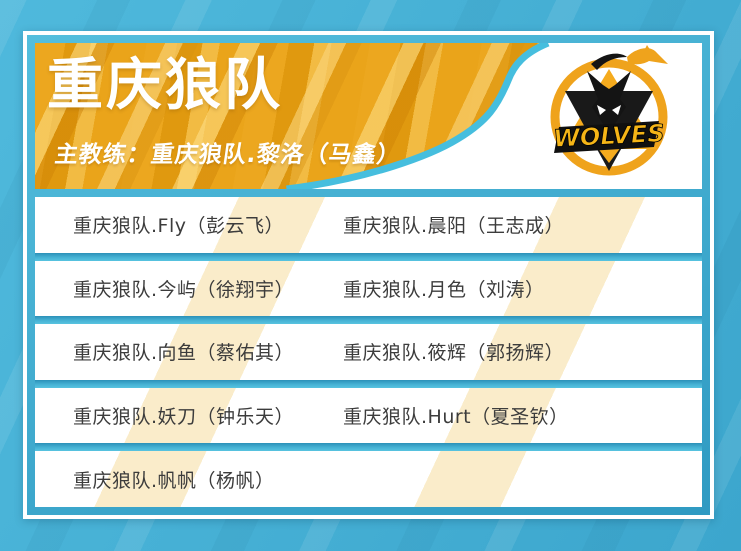  Describe the element at coordinates (609, 61) in the screenshot. I see `logo-crescent` at that location.